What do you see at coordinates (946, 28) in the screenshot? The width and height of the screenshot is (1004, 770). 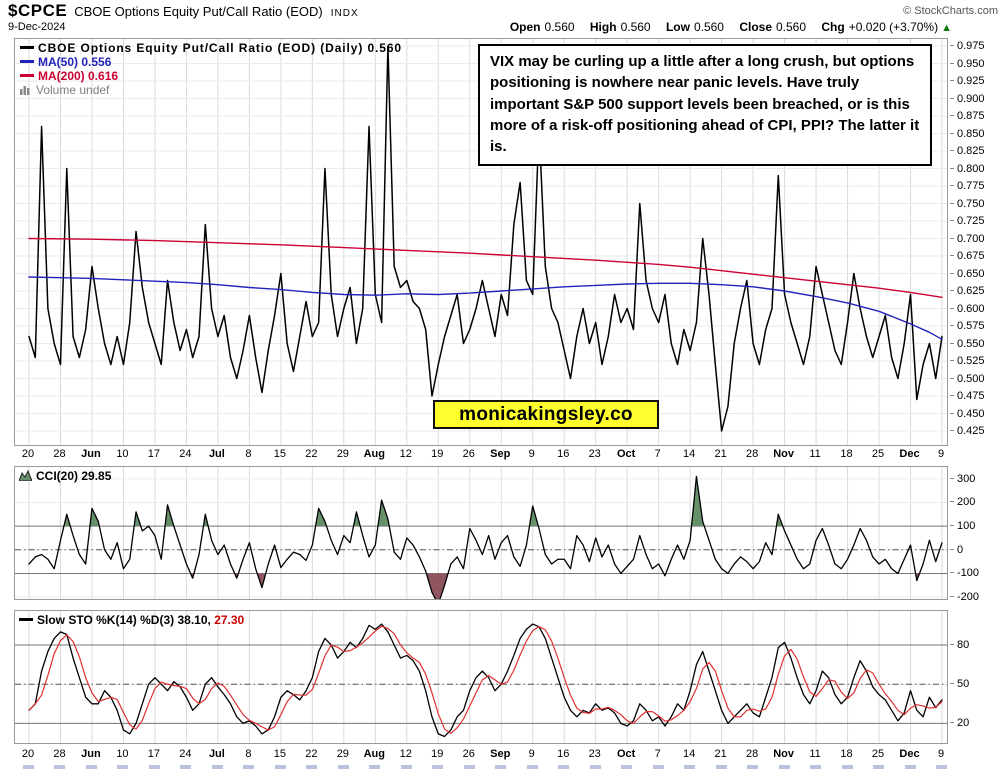 I see `change-up-icon: ▲` at bounding box center [946, 28].